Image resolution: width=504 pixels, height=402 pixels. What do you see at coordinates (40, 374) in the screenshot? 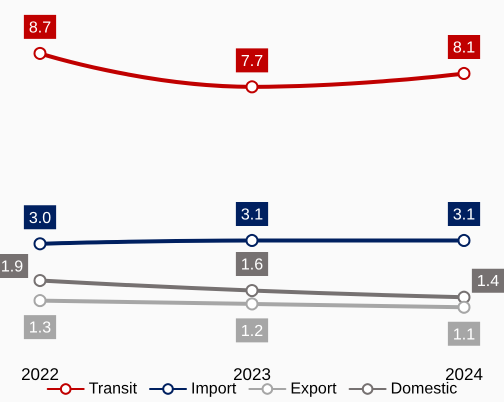
I see `x-tick-label: 2022` at bounding box center [40, 374].